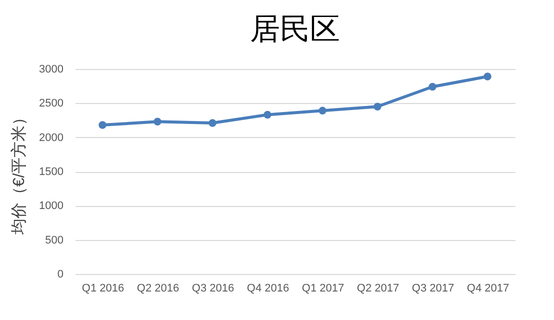  Describe the element at coordinates (488, 288) in the screenshot. I see `x-tick-label: Q4 2017` at that location.